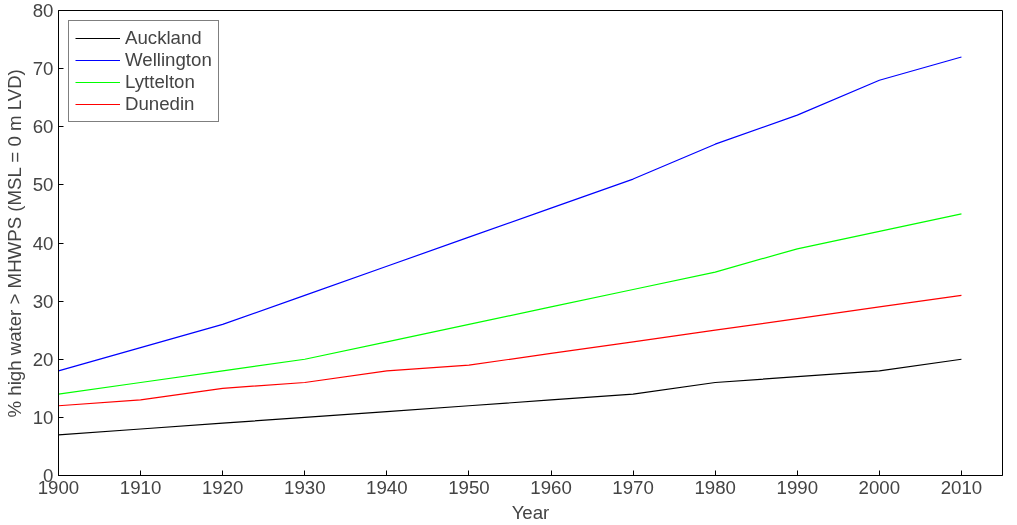 This screenshot has width=1017, height=525. Describe the element at coordinates (160, 104) in the screenshot. I see `legend-label: Dunedin` at that location.